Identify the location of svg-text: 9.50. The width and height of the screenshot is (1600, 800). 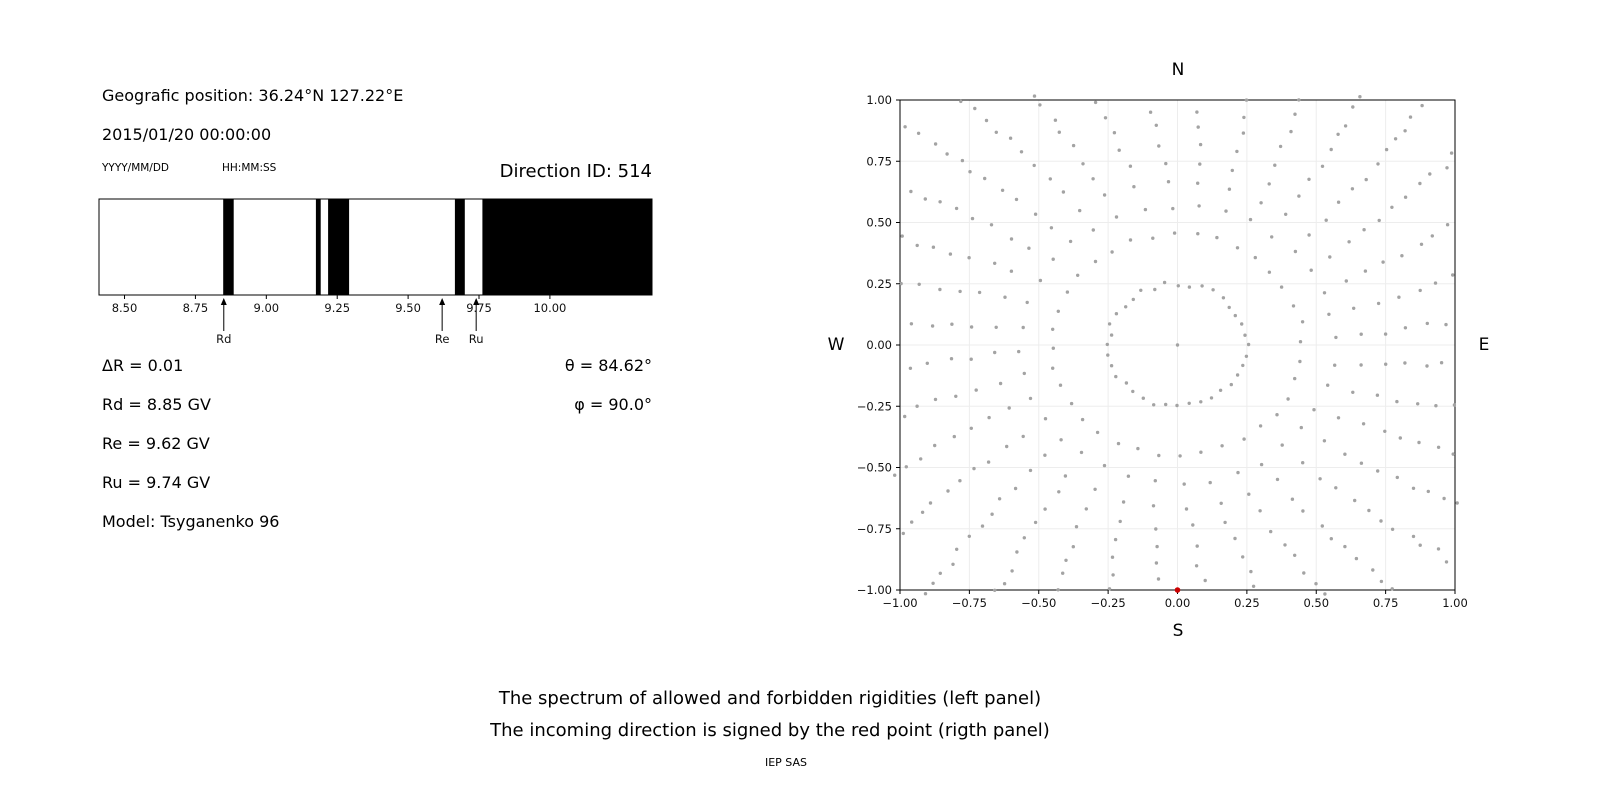
(408, 308).